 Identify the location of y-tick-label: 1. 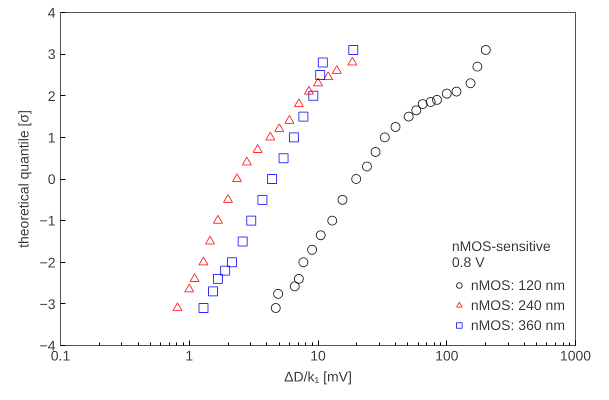
(52, 137).